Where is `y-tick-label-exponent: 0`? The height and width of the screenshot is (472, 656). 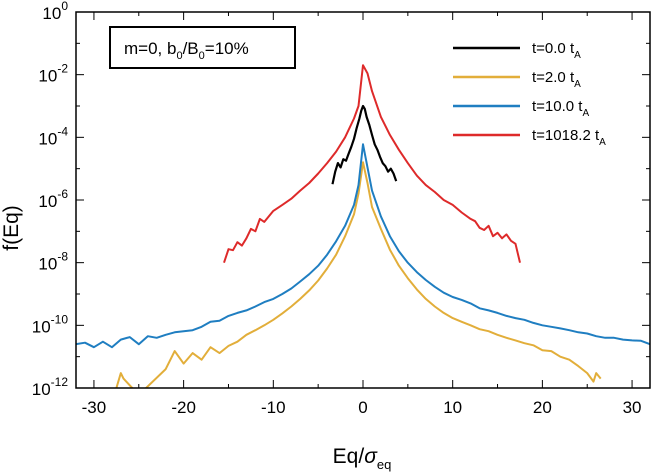 y-tick-label-exponent: 0 is located at coordinates (64, 6).